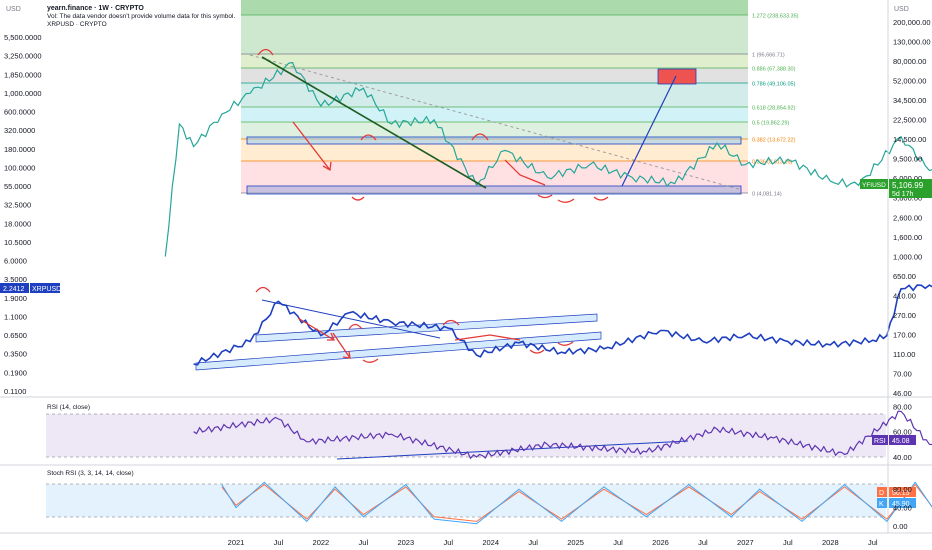  Describe the element at coordinates (660, 542) in the screenshot. I see `time-axis-tick: 2026` at that location.